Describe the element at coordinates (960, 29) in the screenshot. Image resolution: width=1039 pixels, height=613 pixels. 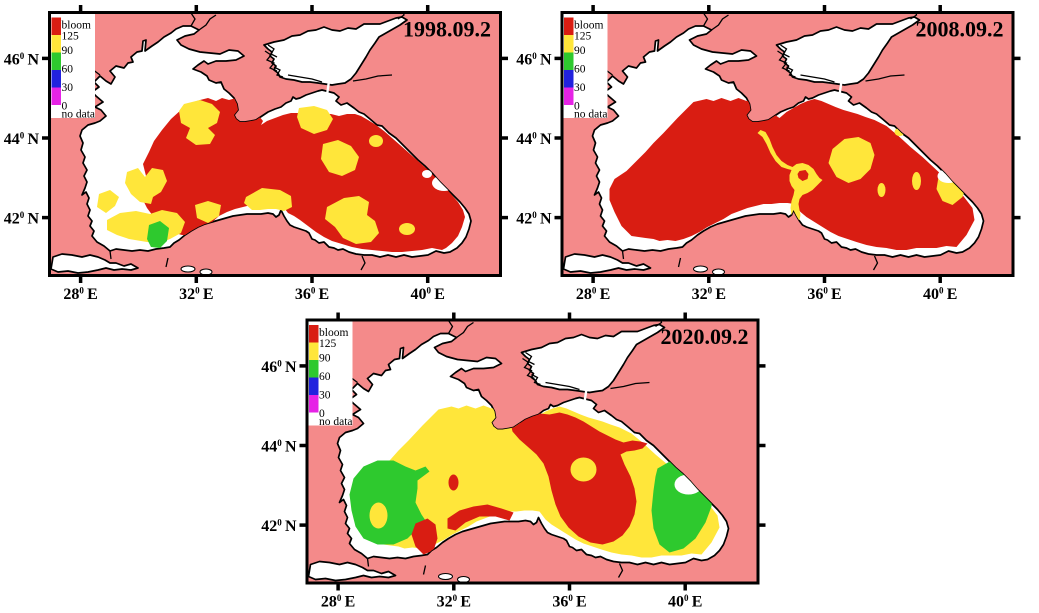
I see `svg-text: 2008.09.2` at that location.